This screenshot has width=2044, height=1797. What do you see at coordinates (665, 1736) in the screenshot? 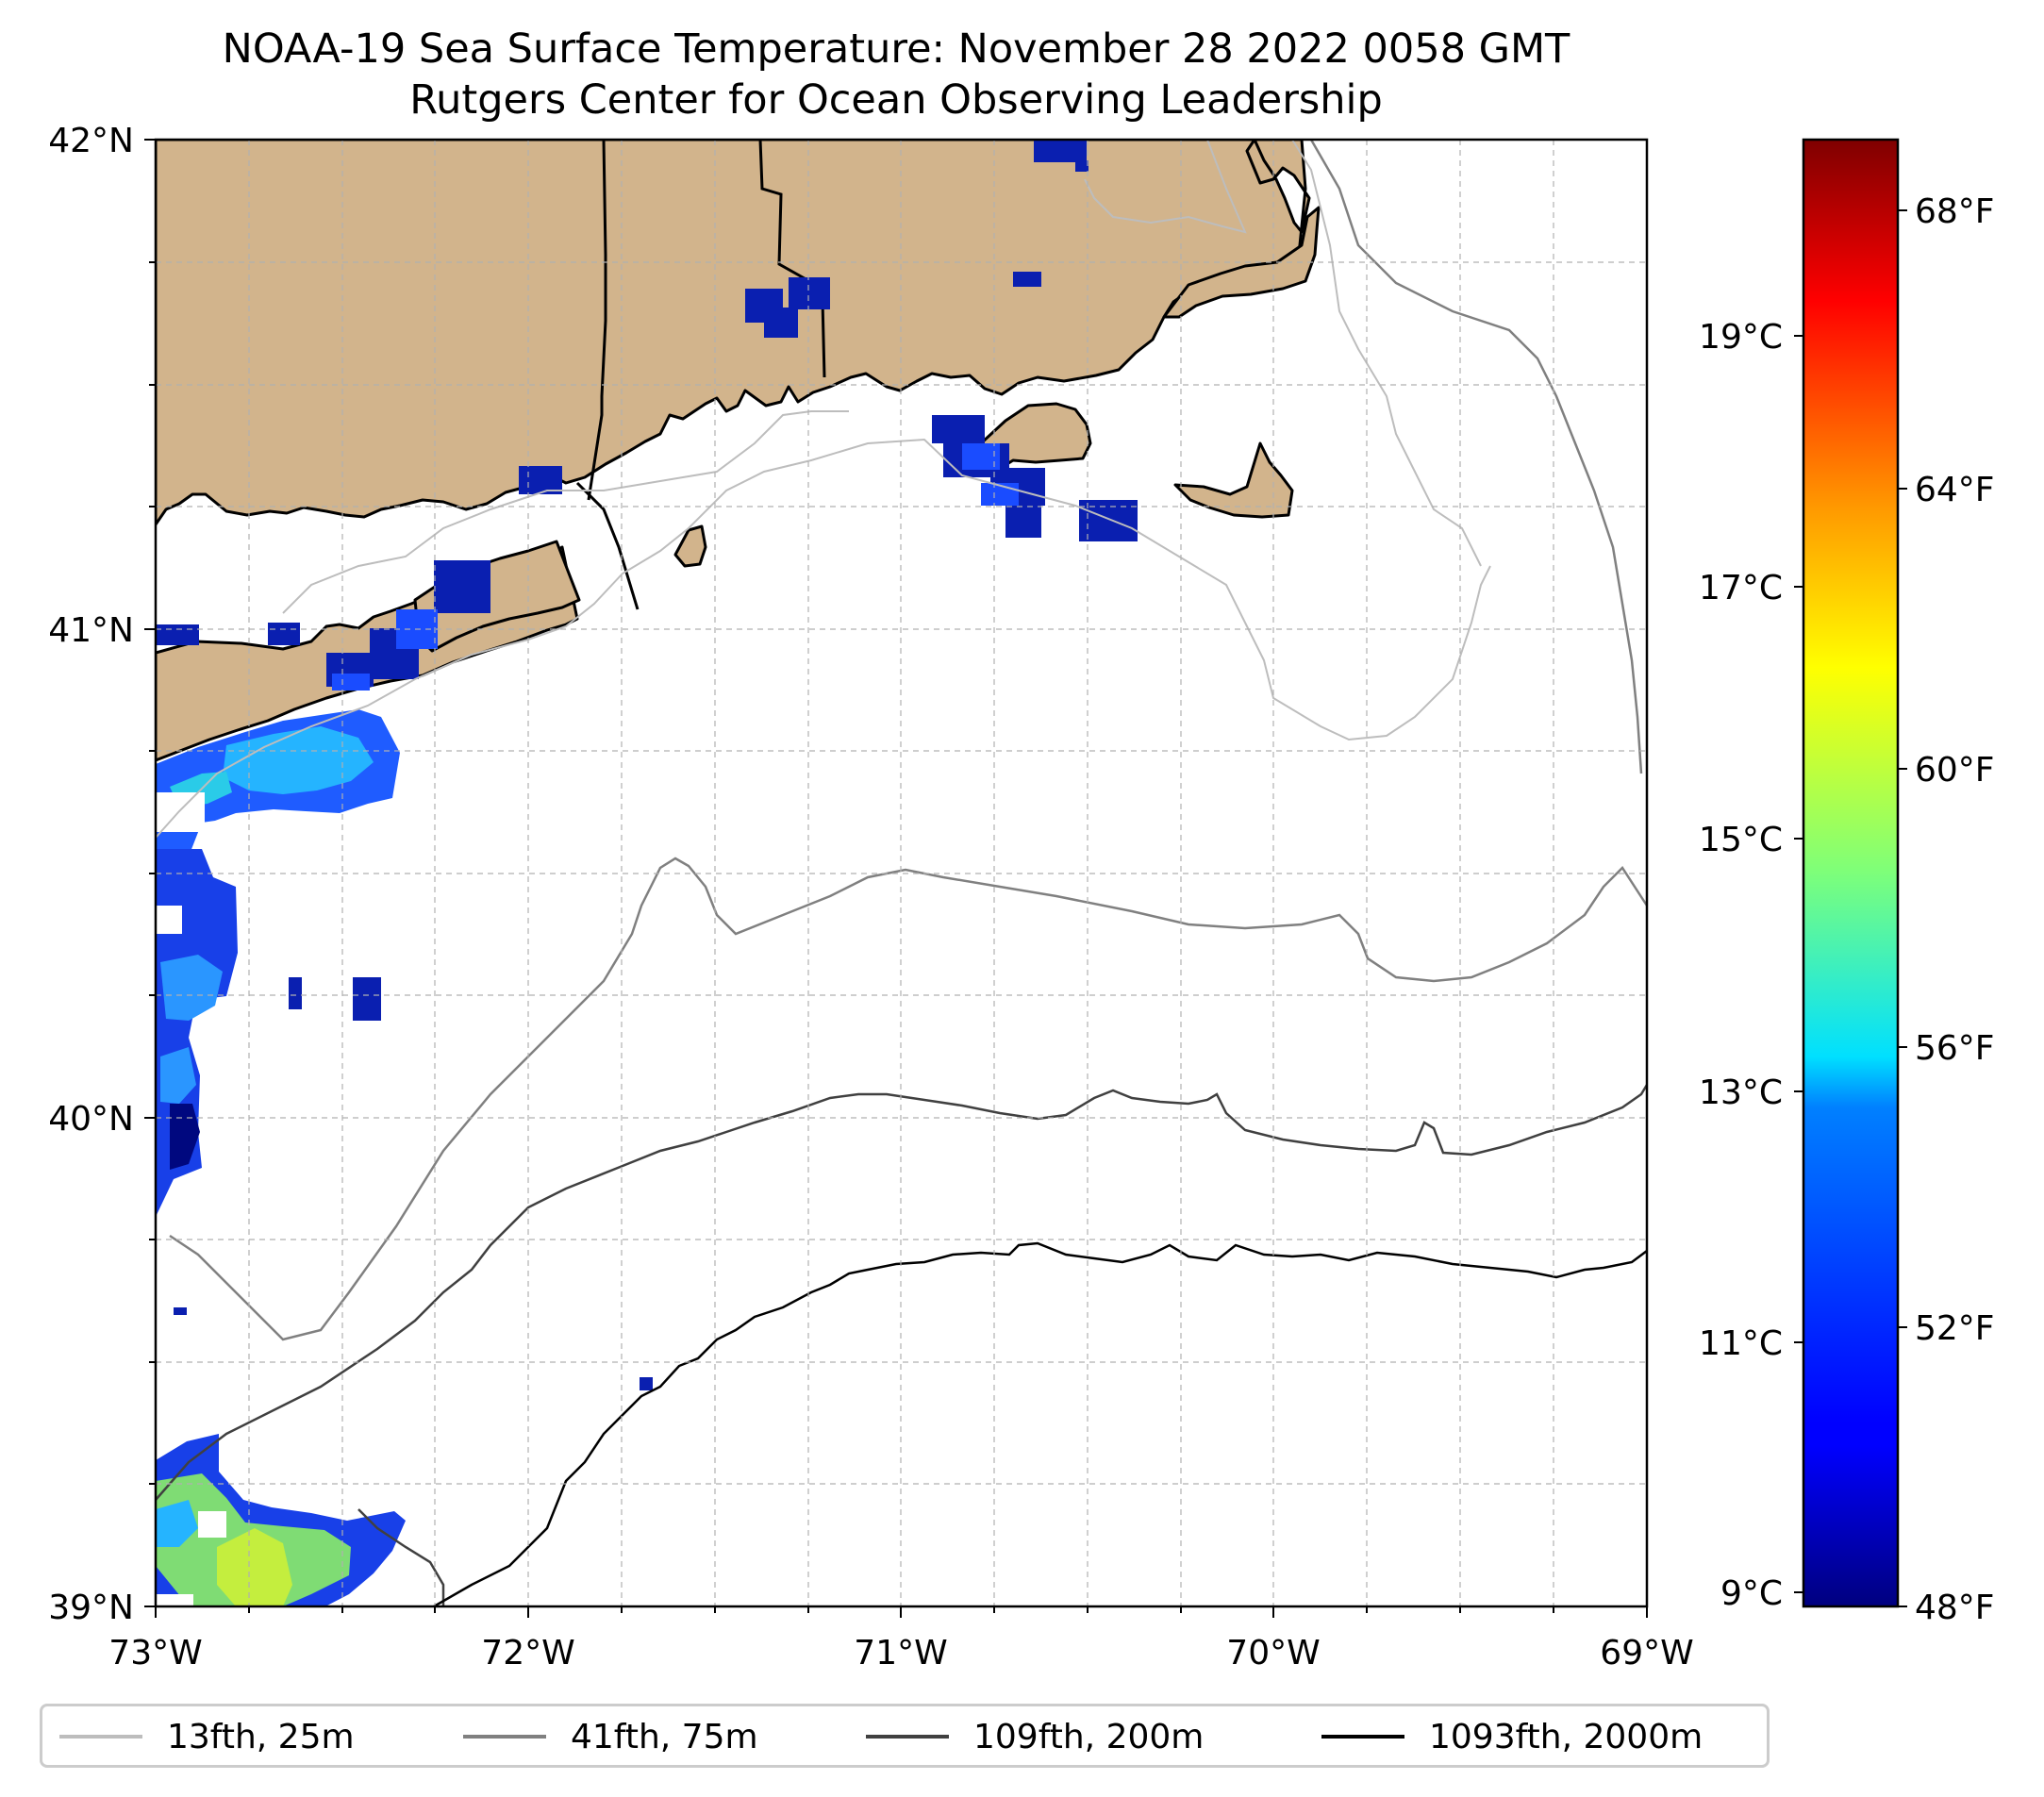
I see `legend-label: 41fth, 75m` at bounding box center [665, 1736].